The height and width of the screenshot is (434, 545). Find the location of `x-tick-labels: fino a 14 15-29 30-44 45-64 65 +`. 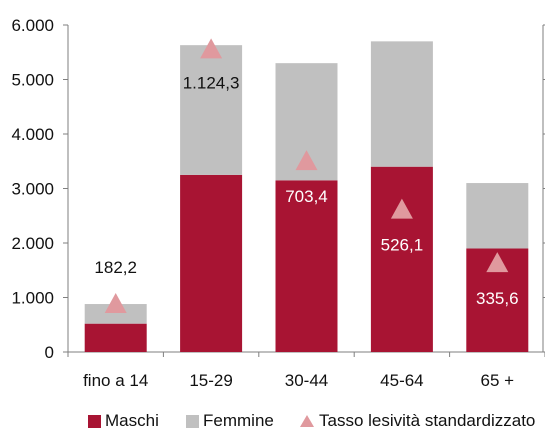

x-tick-labels: fino a 14 15-29 30-44 45-64 65 + is located at coordinates (298, 380).